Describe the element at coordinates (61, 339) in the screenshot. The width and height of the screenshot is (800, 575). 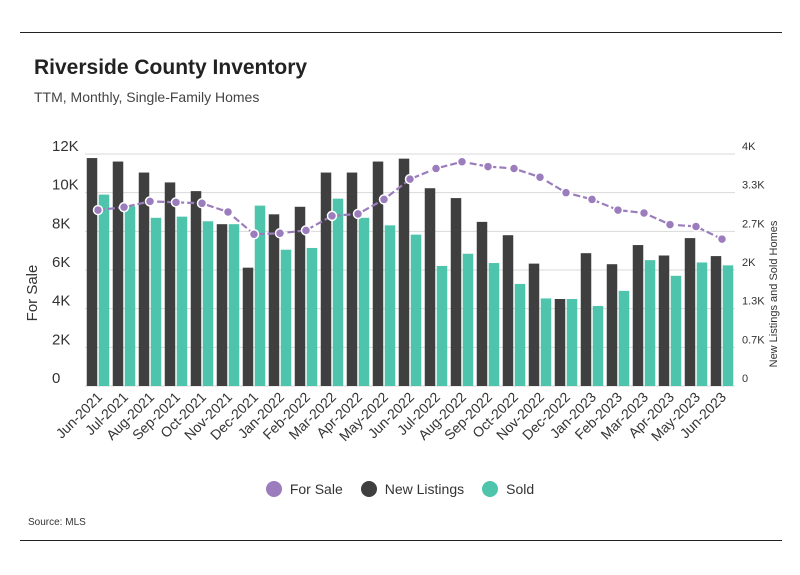
I see `y-tick-label: 2K` at that location.